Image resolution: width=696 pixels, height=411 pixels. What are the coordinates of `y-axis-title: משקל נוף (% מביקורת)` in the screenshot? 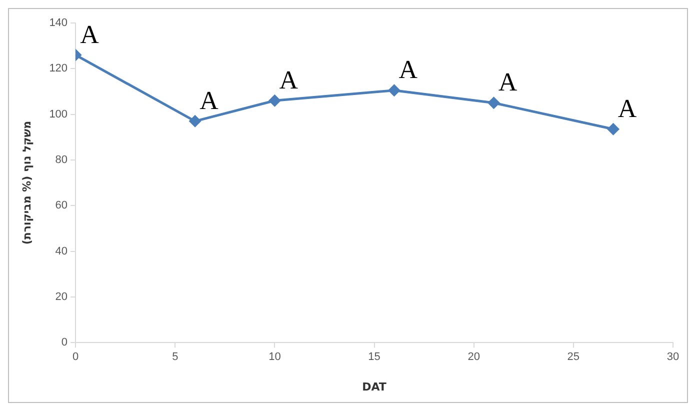 It's located at (27, 182).